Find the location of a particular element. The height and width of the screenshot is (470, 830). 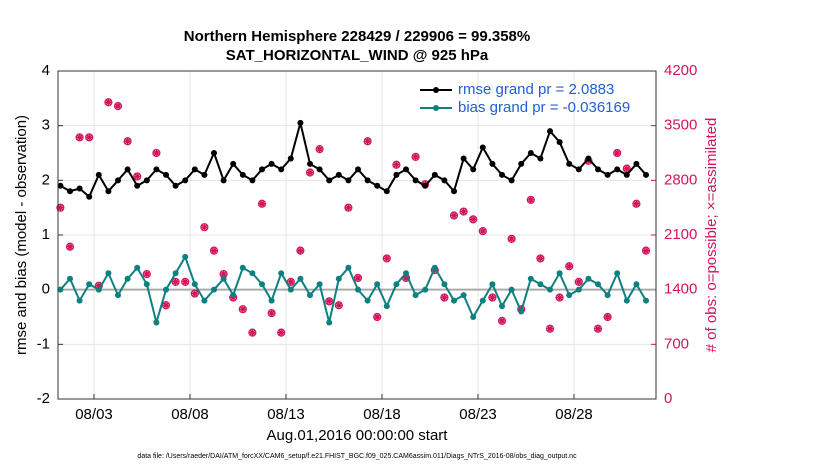

y-tick-label: 2 is located at coordinates (46, 179).